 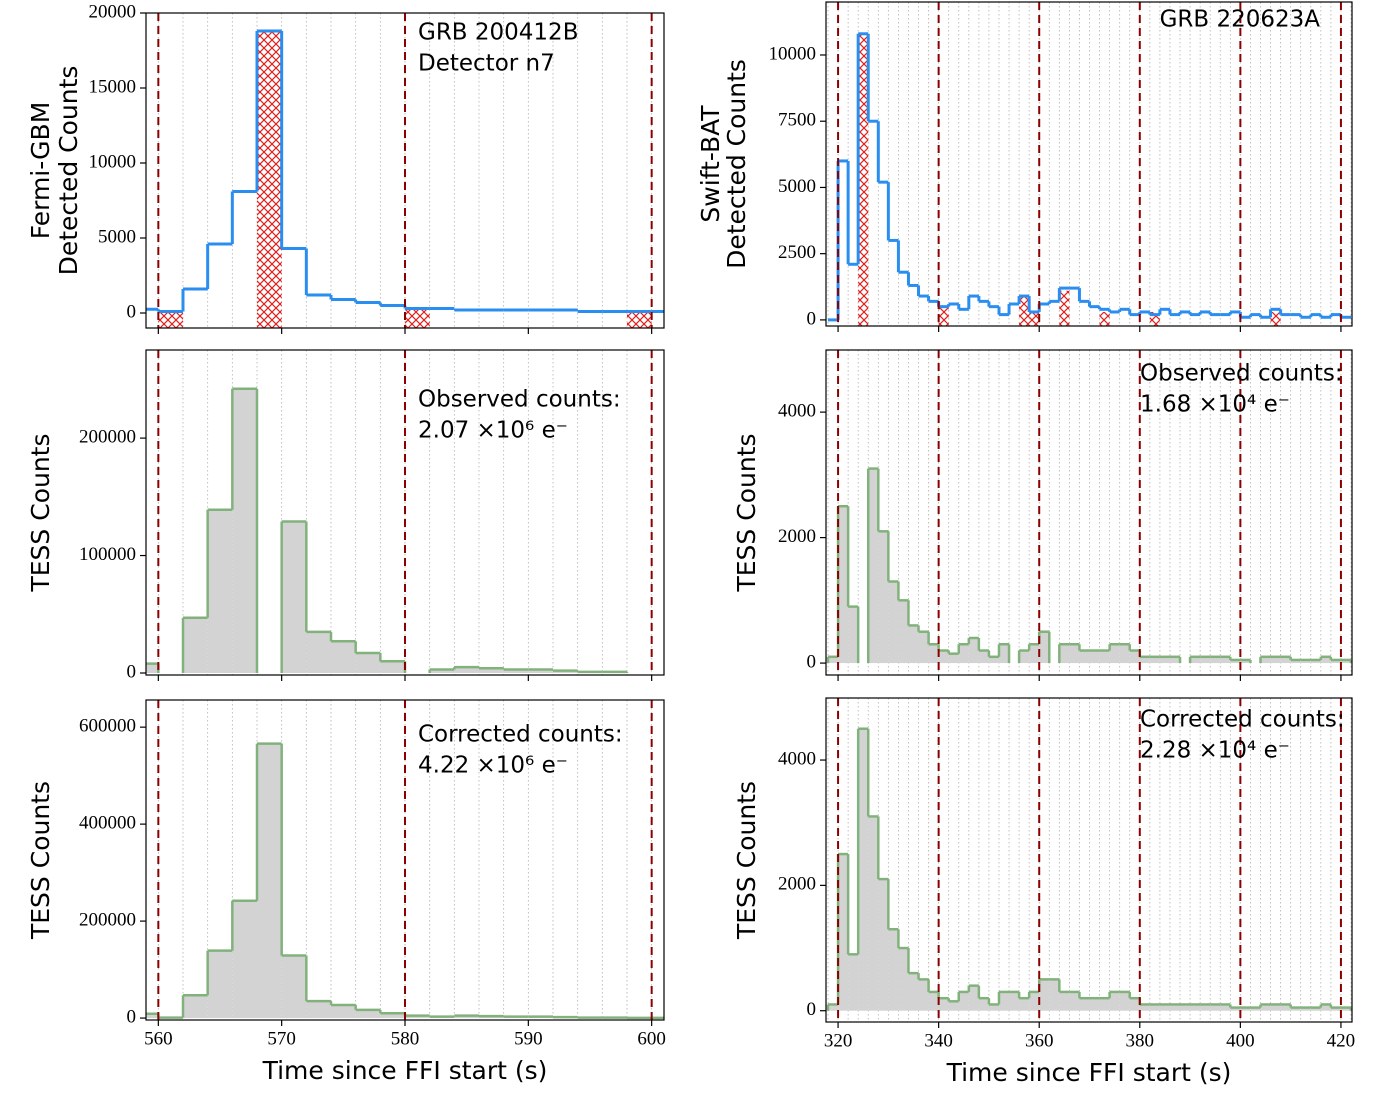 I want to click on x-tick-label: 380, so click(x=1140, y=1040).